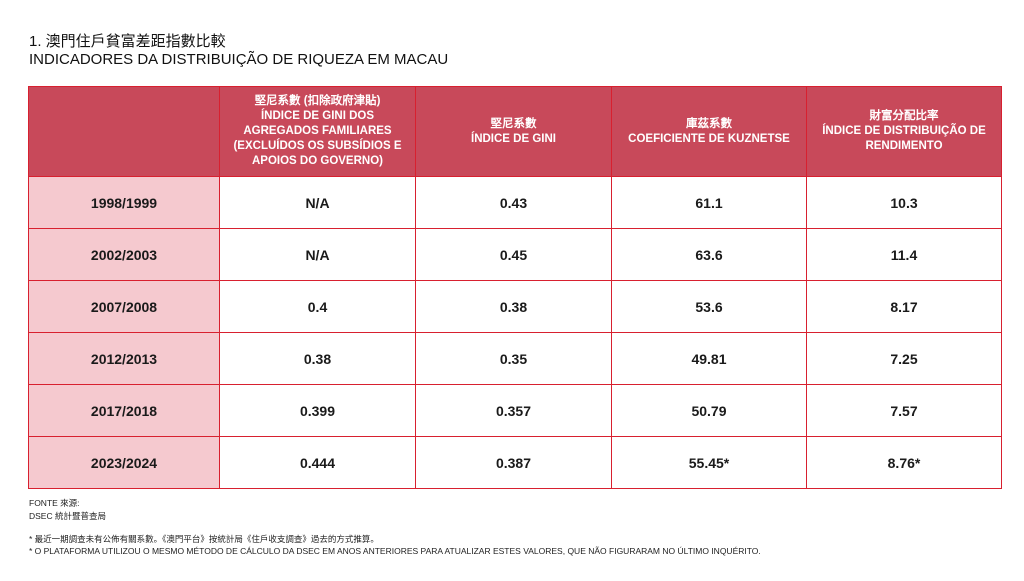  Describe the element at coordinates (67, 516) in the screenshot. I see `source-name: DSEC 統計暨普查局` at that location.